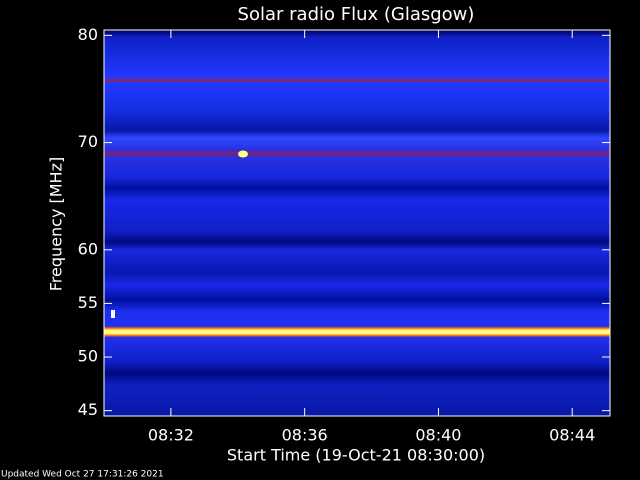  What do you see at coordinates (88, 409) in the screenshot?
I see `y-tick-label: 45` at bounding box center [88, 409].